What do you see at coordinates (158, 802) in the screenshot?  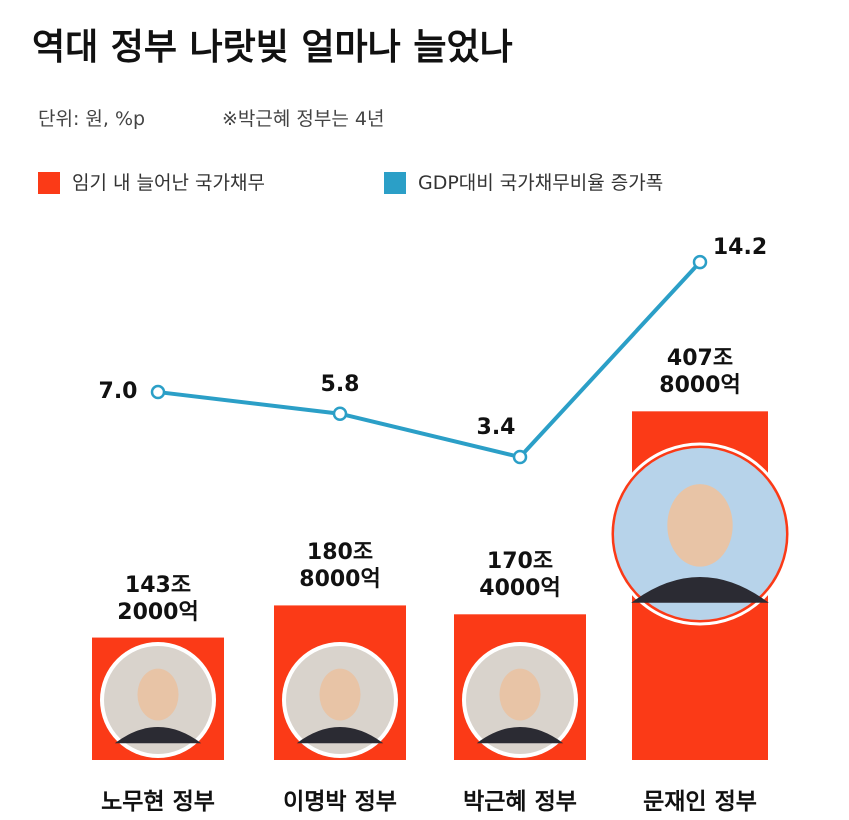 I see `x-tick-label: 노무현 정부` at bounding box center [158, 802].